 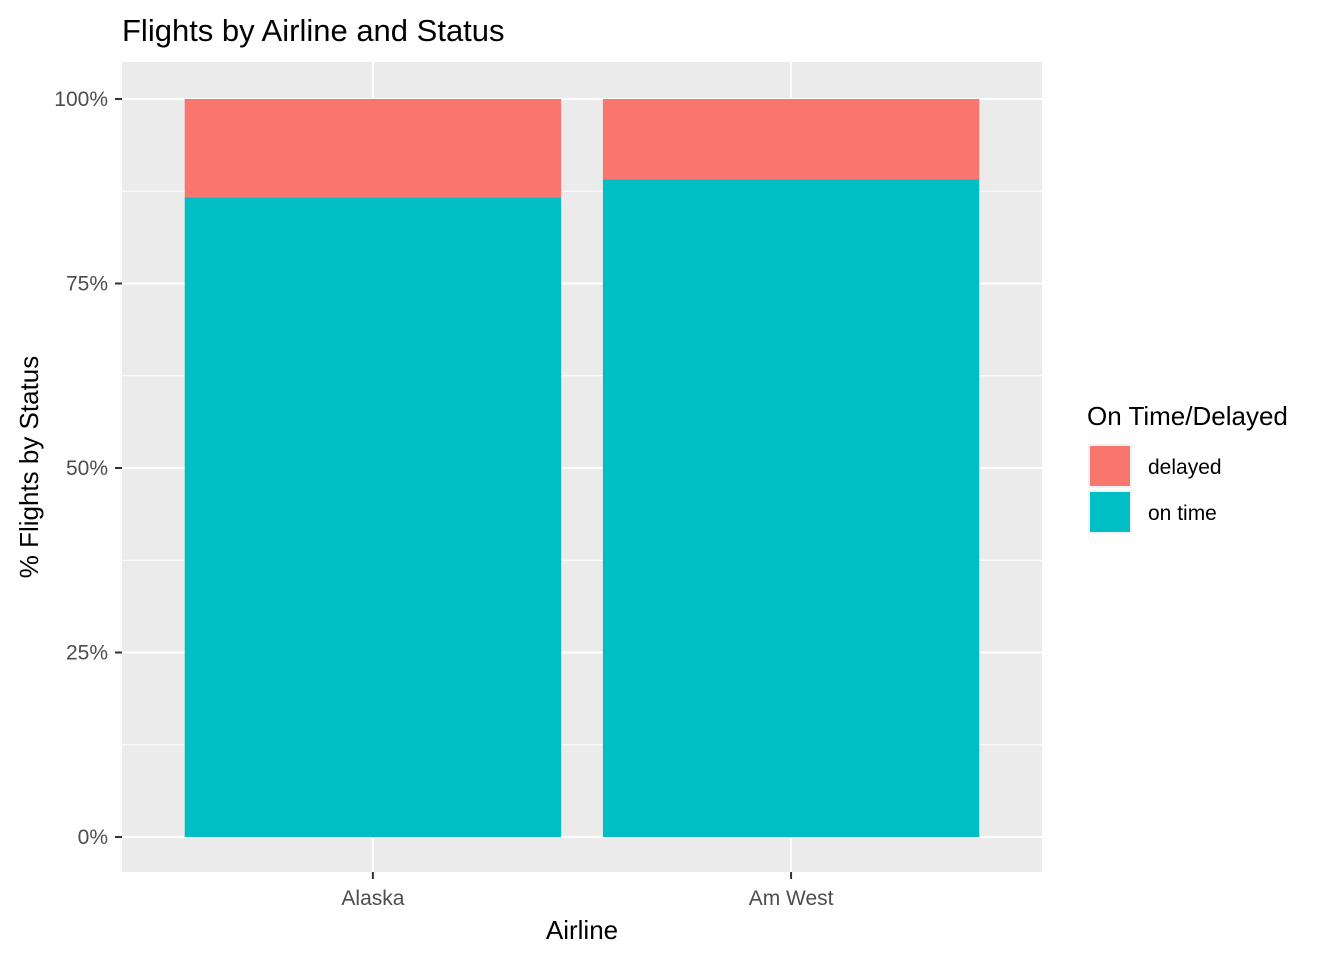 I want to click on legend-label: delayed, so click(x=1185, y=467).